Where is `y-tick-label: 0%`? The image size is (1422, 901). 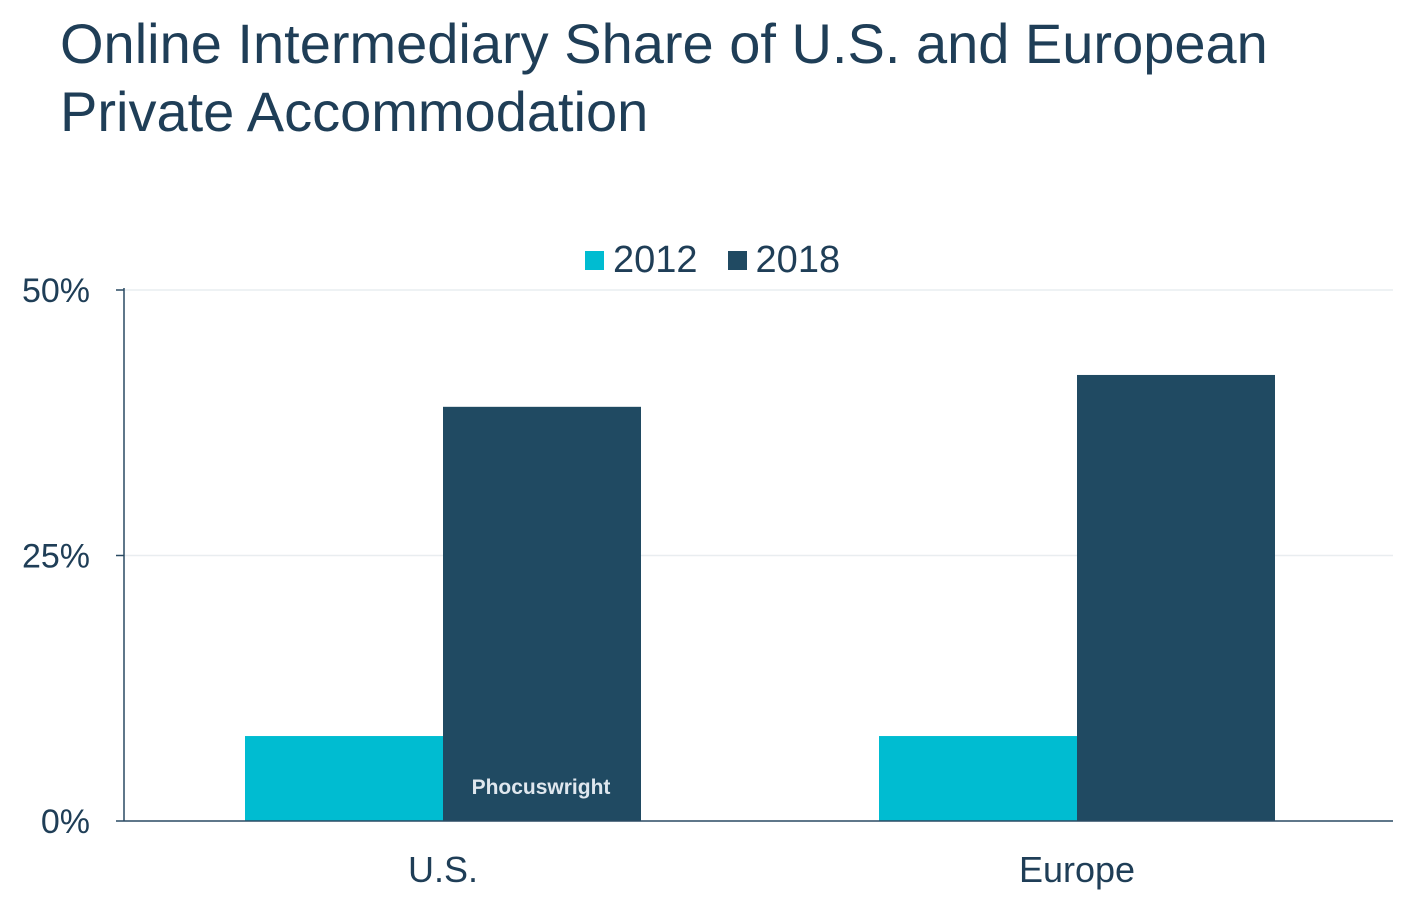 y-tick-label: 0% is located at coordinates (65, 822).